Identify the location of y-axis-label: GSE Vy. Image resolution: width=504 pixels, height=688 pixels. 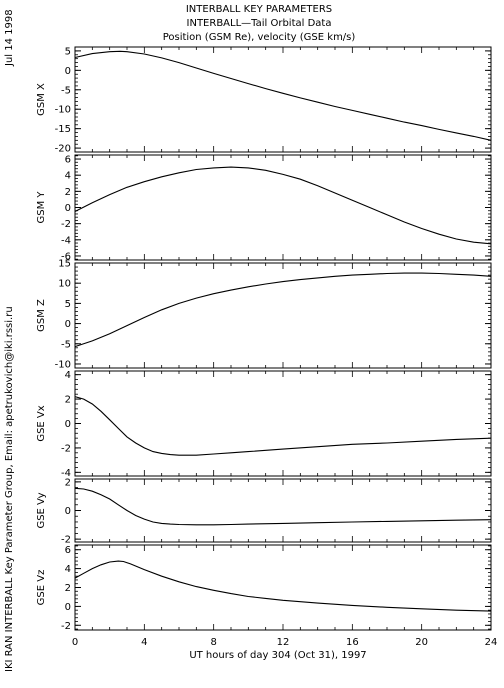
(41, 510).